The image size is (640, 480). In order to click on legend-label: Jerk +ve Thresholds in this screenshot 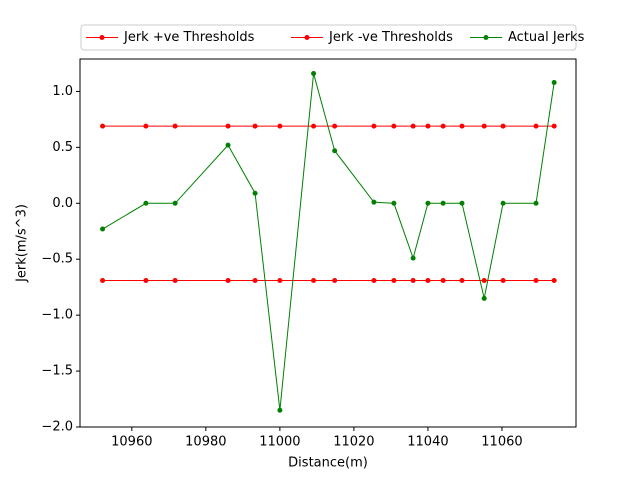, I will do `click(189, 37)`.